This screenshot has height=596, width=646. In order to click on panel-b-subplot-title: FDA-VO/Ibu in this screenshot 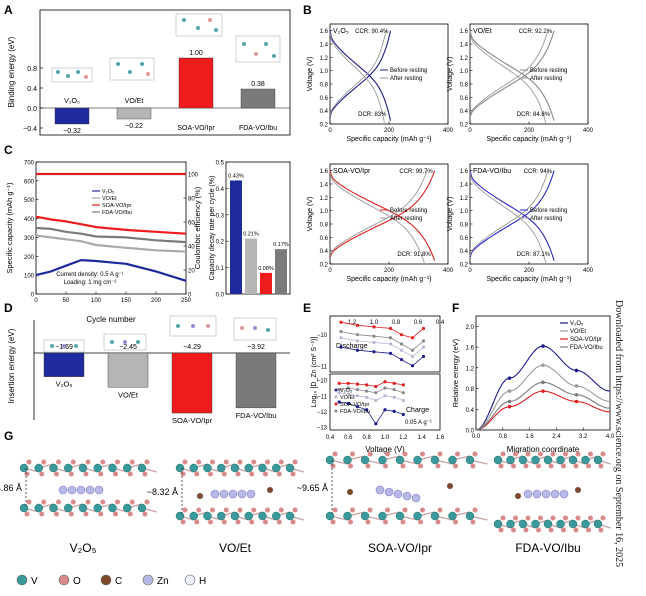, I will do `click(492, 171)`.